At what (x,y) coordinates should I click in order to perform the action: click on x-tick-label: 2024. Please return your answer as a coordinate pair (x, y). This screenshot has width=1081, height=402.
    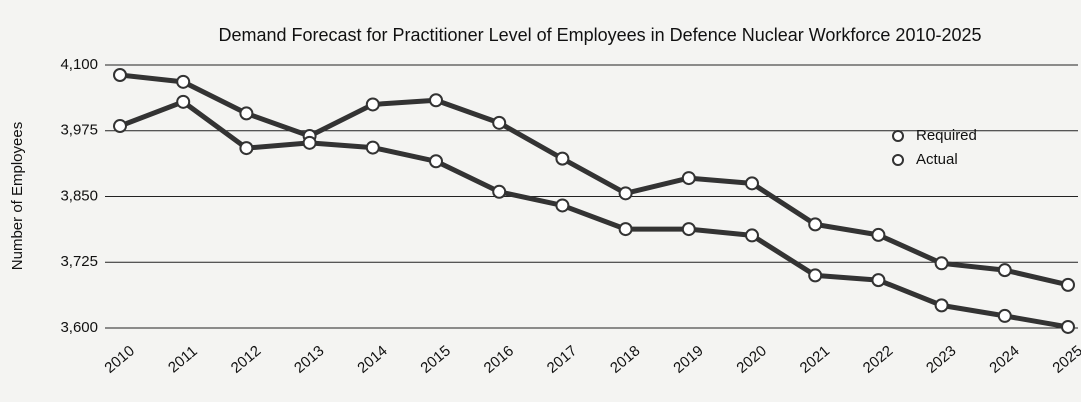
    Looking at the image, I should click on (1004, 359).